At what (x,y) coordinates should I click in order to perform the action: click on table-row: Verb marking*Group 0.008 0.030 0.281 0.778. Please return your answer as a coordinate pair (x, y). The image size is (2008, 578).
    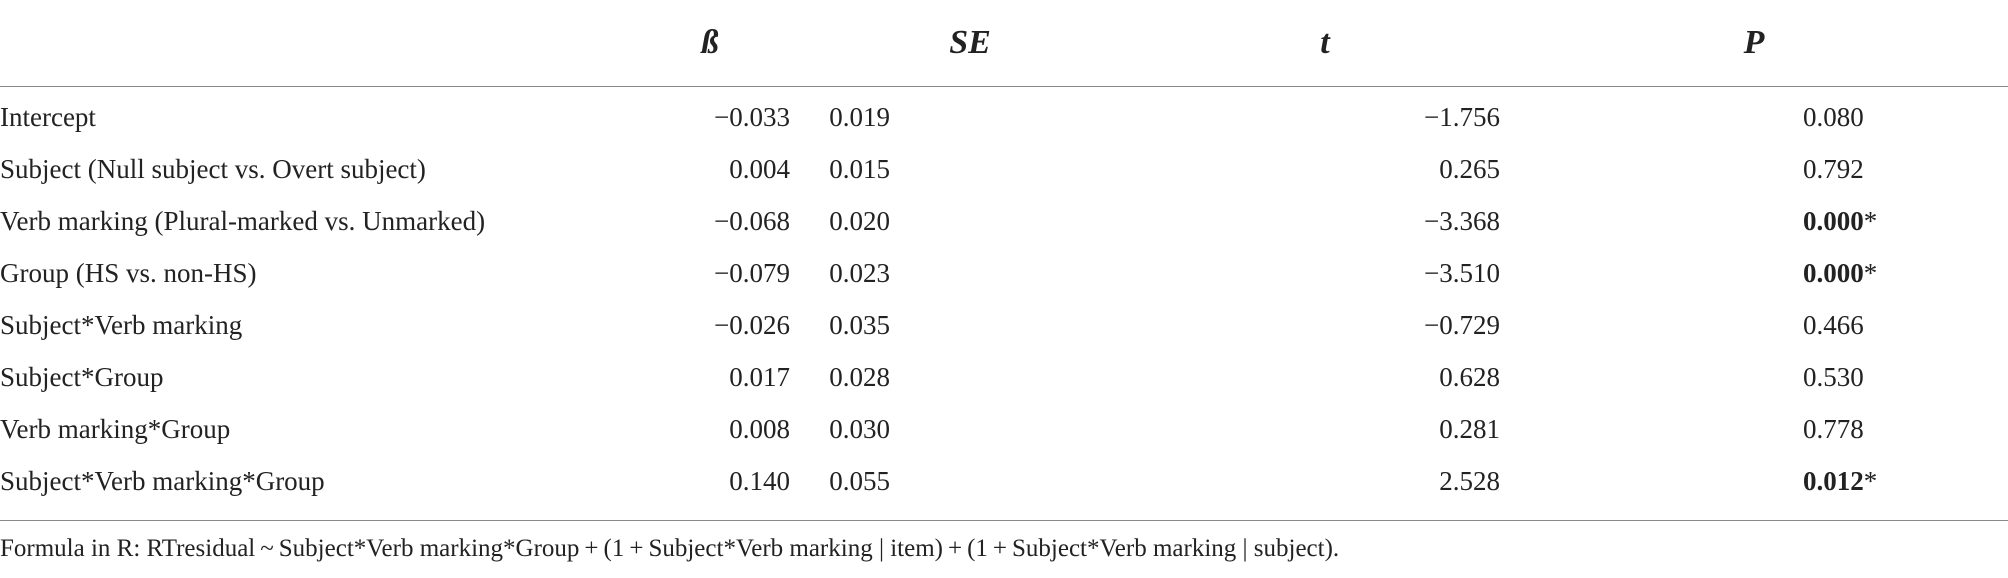
    Looking at the image, I should click on (1004, 429).